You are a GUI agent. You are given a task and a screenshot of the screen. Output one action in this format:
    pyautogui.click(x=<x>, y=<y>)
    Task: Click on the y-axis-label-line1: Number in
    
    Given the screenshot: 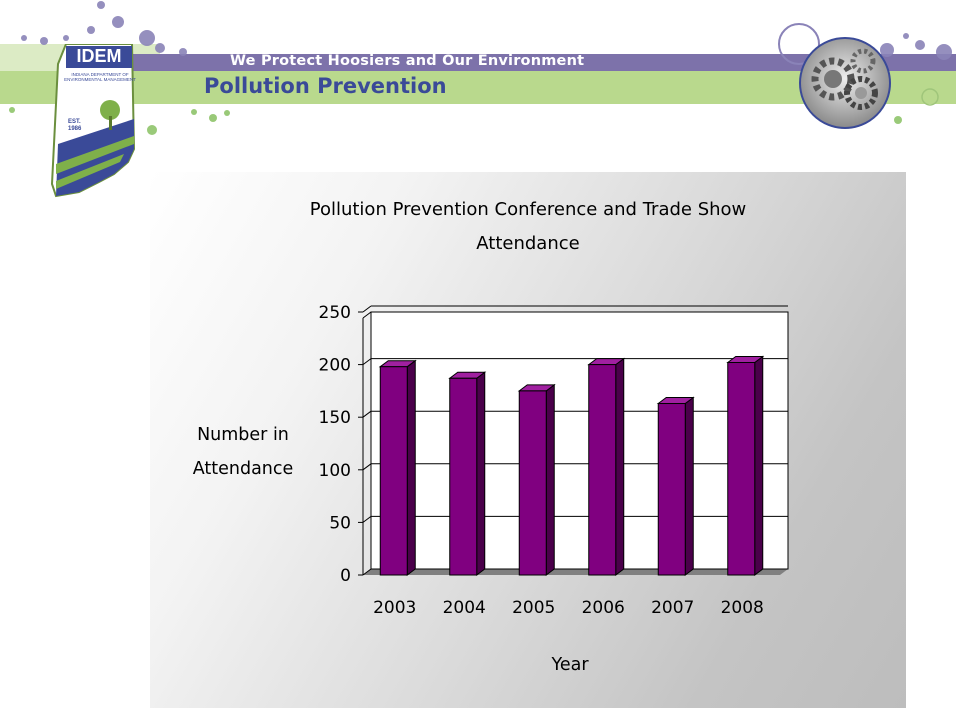 What is the action you would take?
    pyautogui.click(x=243, y=435)
    